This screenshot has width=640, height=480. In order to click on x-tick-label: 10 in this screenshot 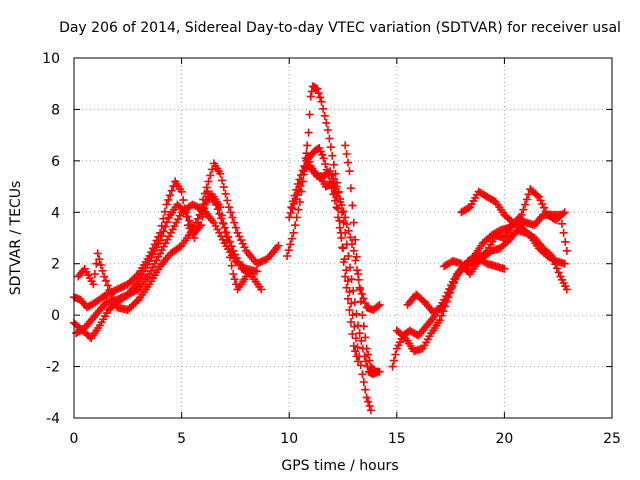, I will do `click(289, 439)`.